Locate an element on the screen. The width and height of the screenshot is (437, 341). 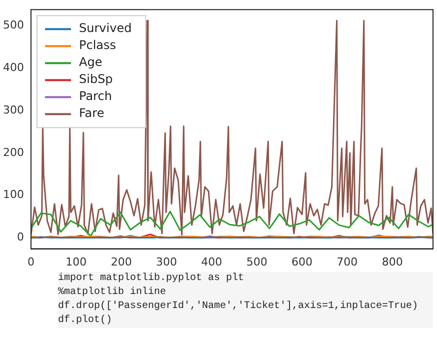
y-tick-label: 400 is located at coordinates (13, 67).